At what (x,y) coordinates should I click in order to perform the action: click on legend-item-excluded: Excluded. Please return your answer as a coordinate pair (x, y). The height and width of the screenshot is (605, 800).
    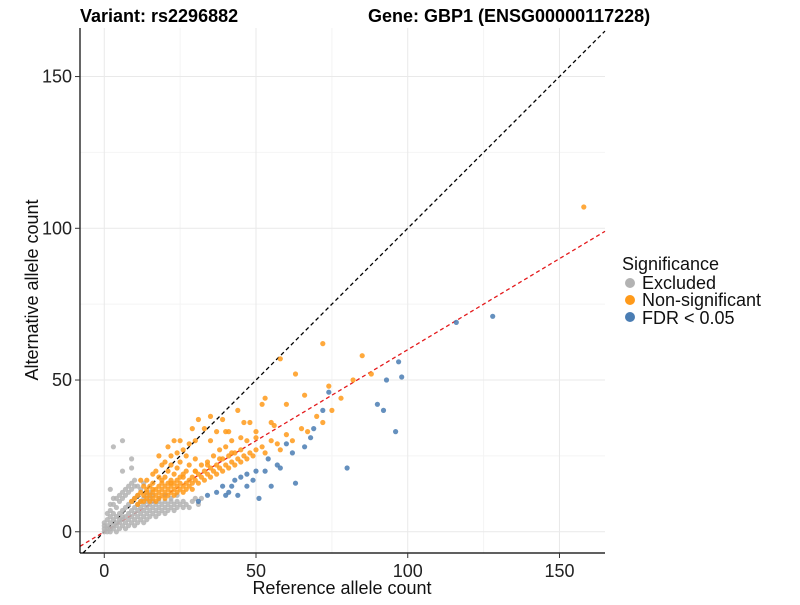
    Looking at the image, I should click on (670, 283).